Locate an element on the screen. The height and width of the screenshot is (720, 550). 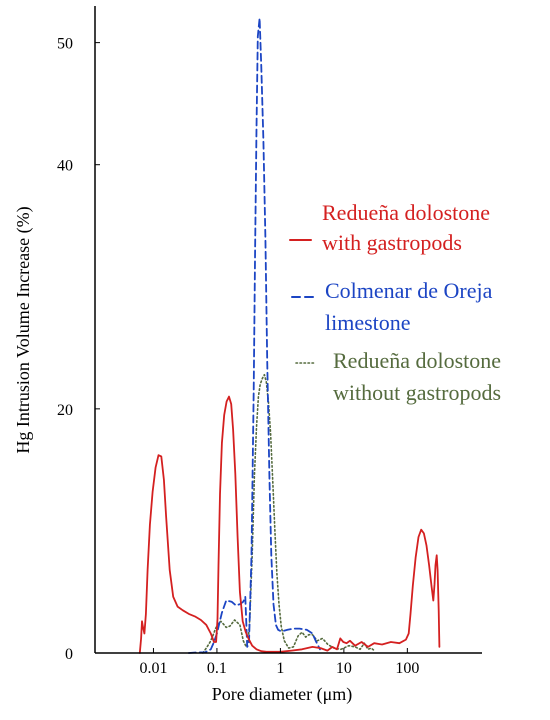
legend-label-1: with gastropods is located at coordinates (392, 242).